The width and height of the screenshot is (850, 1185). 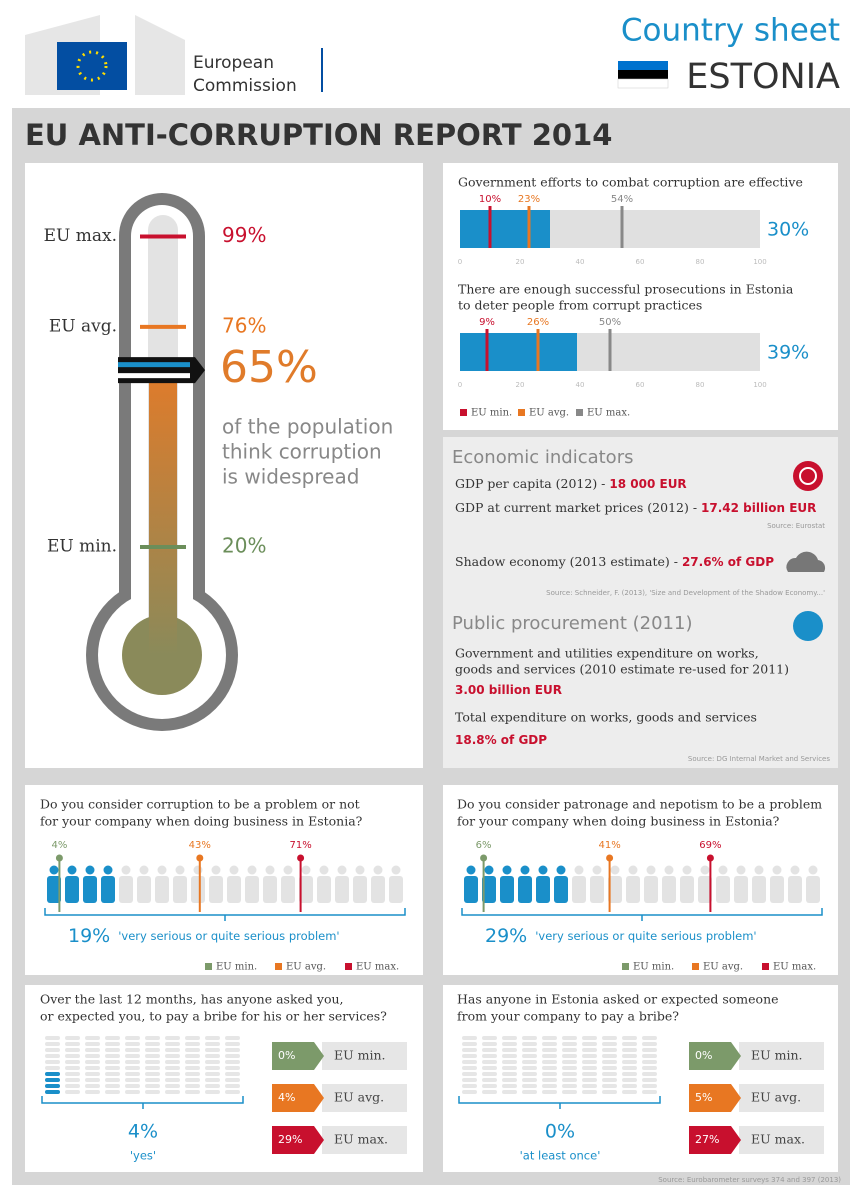 What do you see at coordinates (228, 936) in the screenshot?
I see `country-caption: 'very serious or quite serious problem'` at bounding box center [228, 936].